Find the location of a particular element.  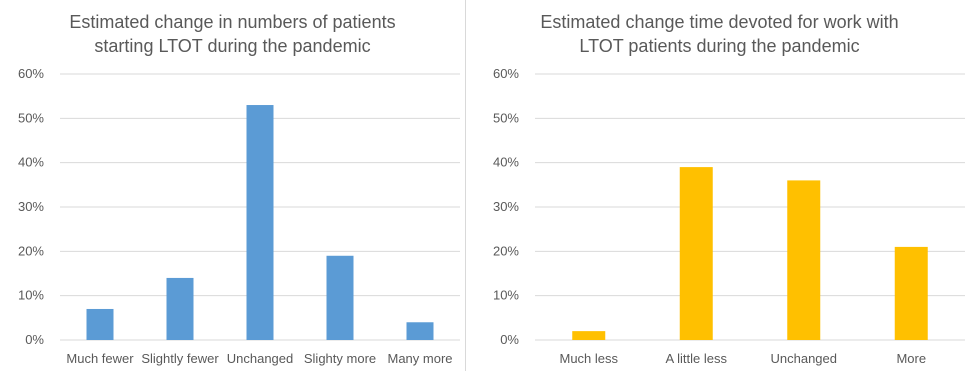

x-tick-label: Slightly fewer is located at coordinates (180, 358).